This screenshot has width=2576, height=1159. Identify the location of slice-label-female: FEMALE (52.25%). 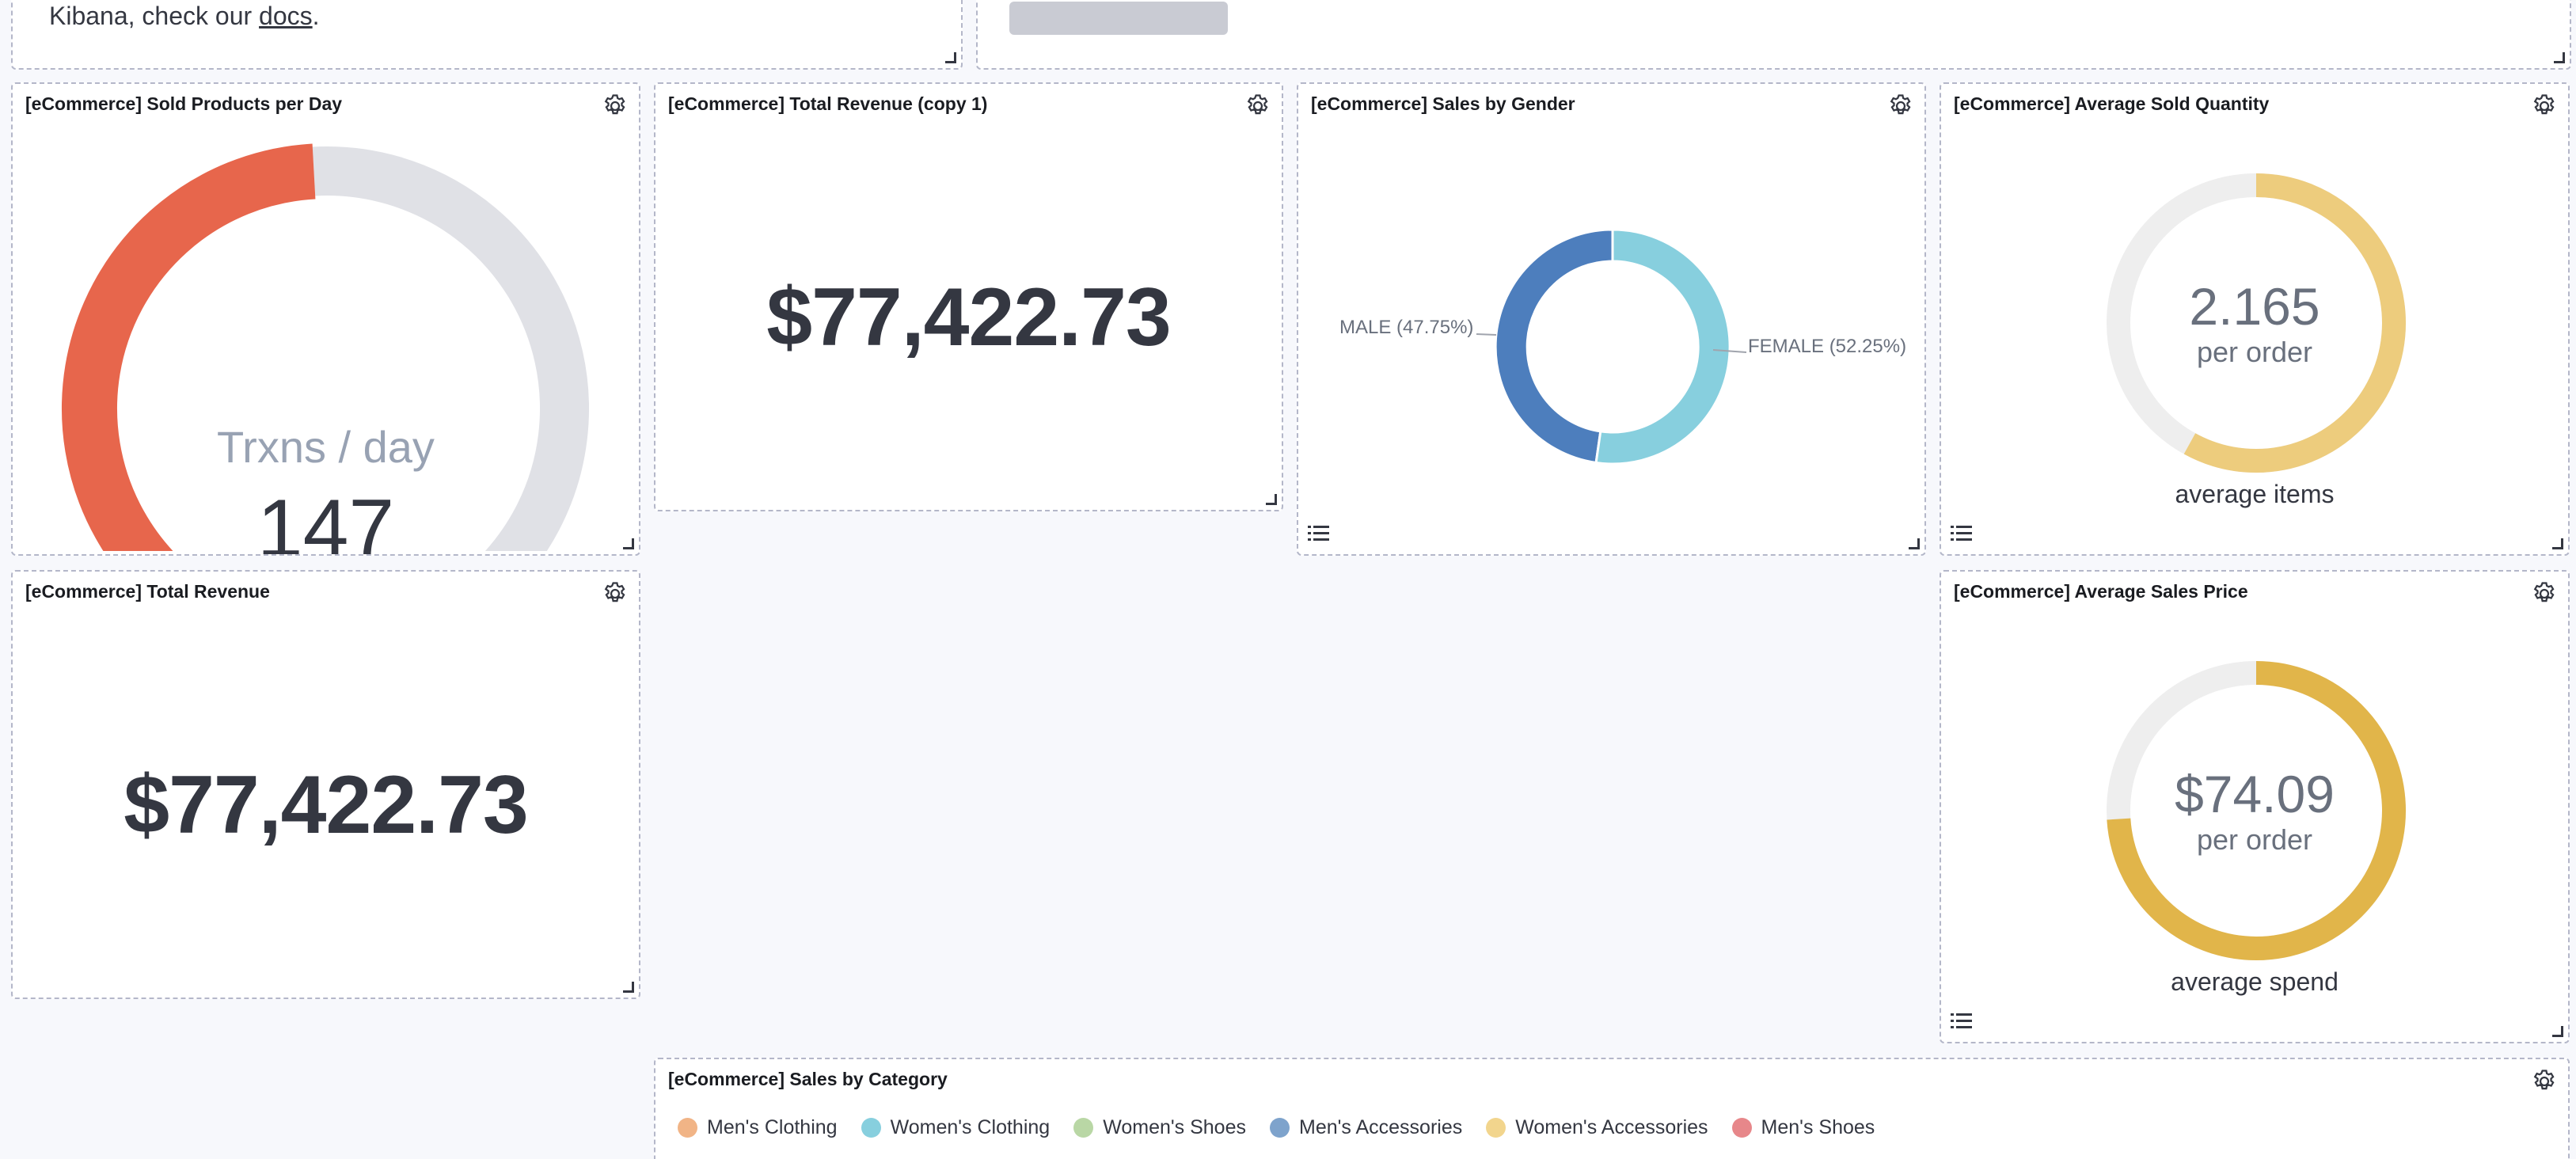
(1828, 346).